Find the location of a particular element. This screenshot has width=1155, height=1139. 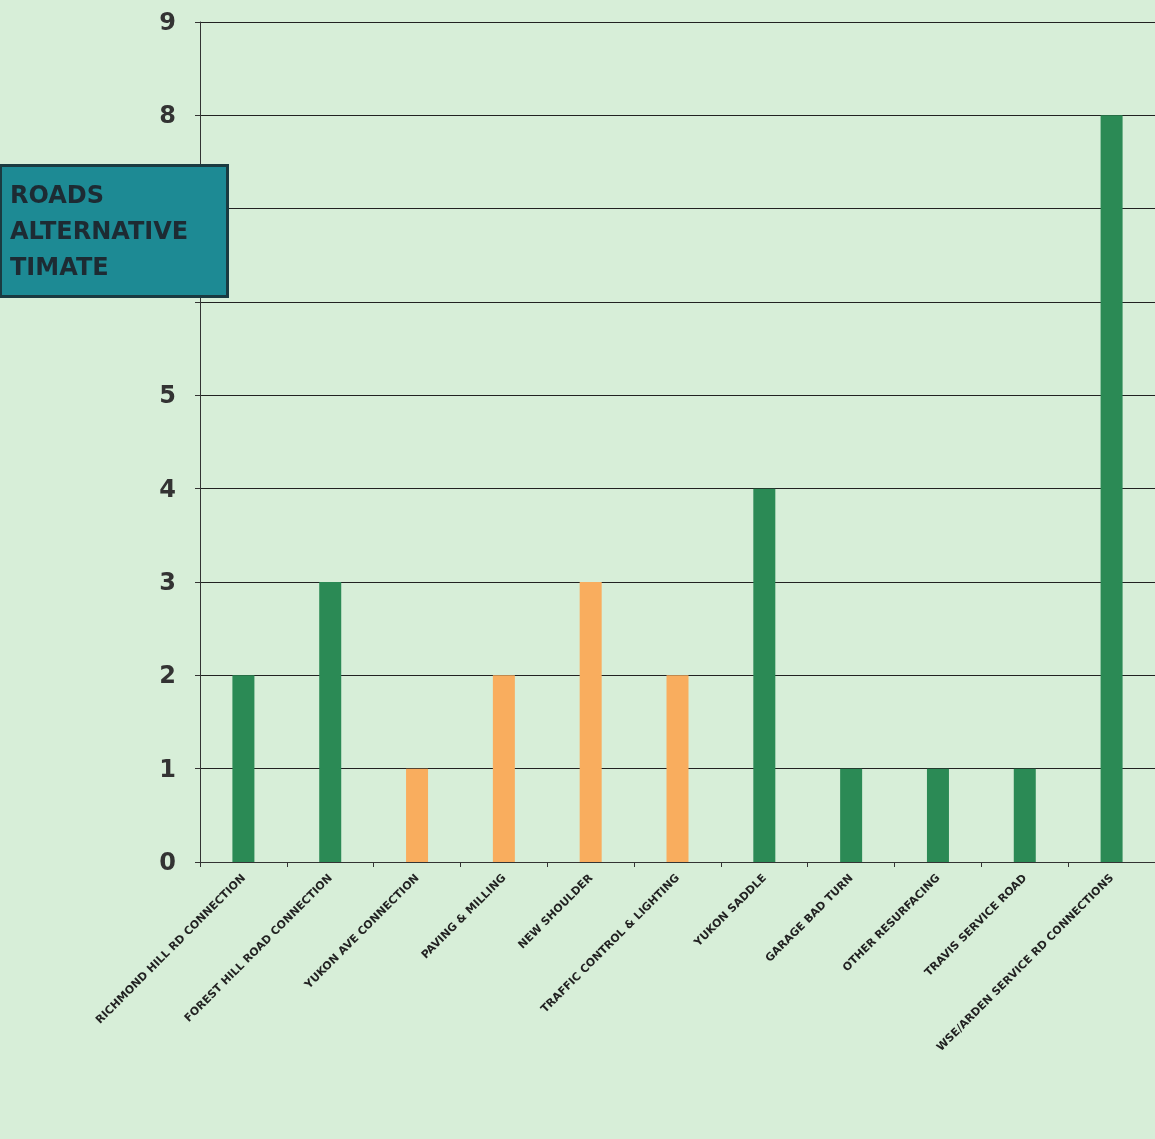

y-tick-label: 9 is located at coordinates (167, 22).